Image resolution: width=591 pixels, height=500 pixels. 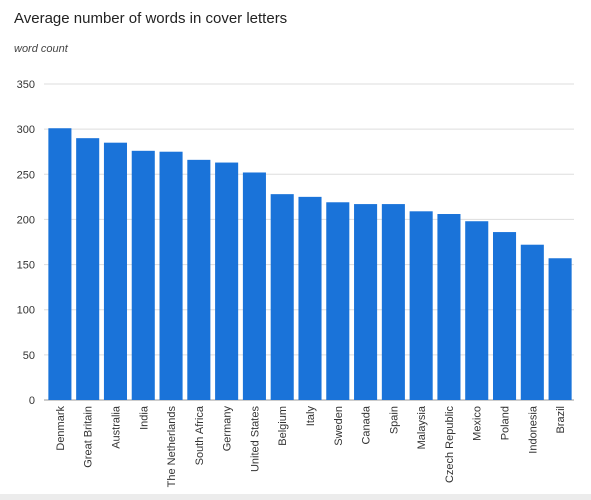 What do you see at coordinates (26, 85) in the screenshot?
I see `y-tick-label: 350` at bounding box center [26, 85].